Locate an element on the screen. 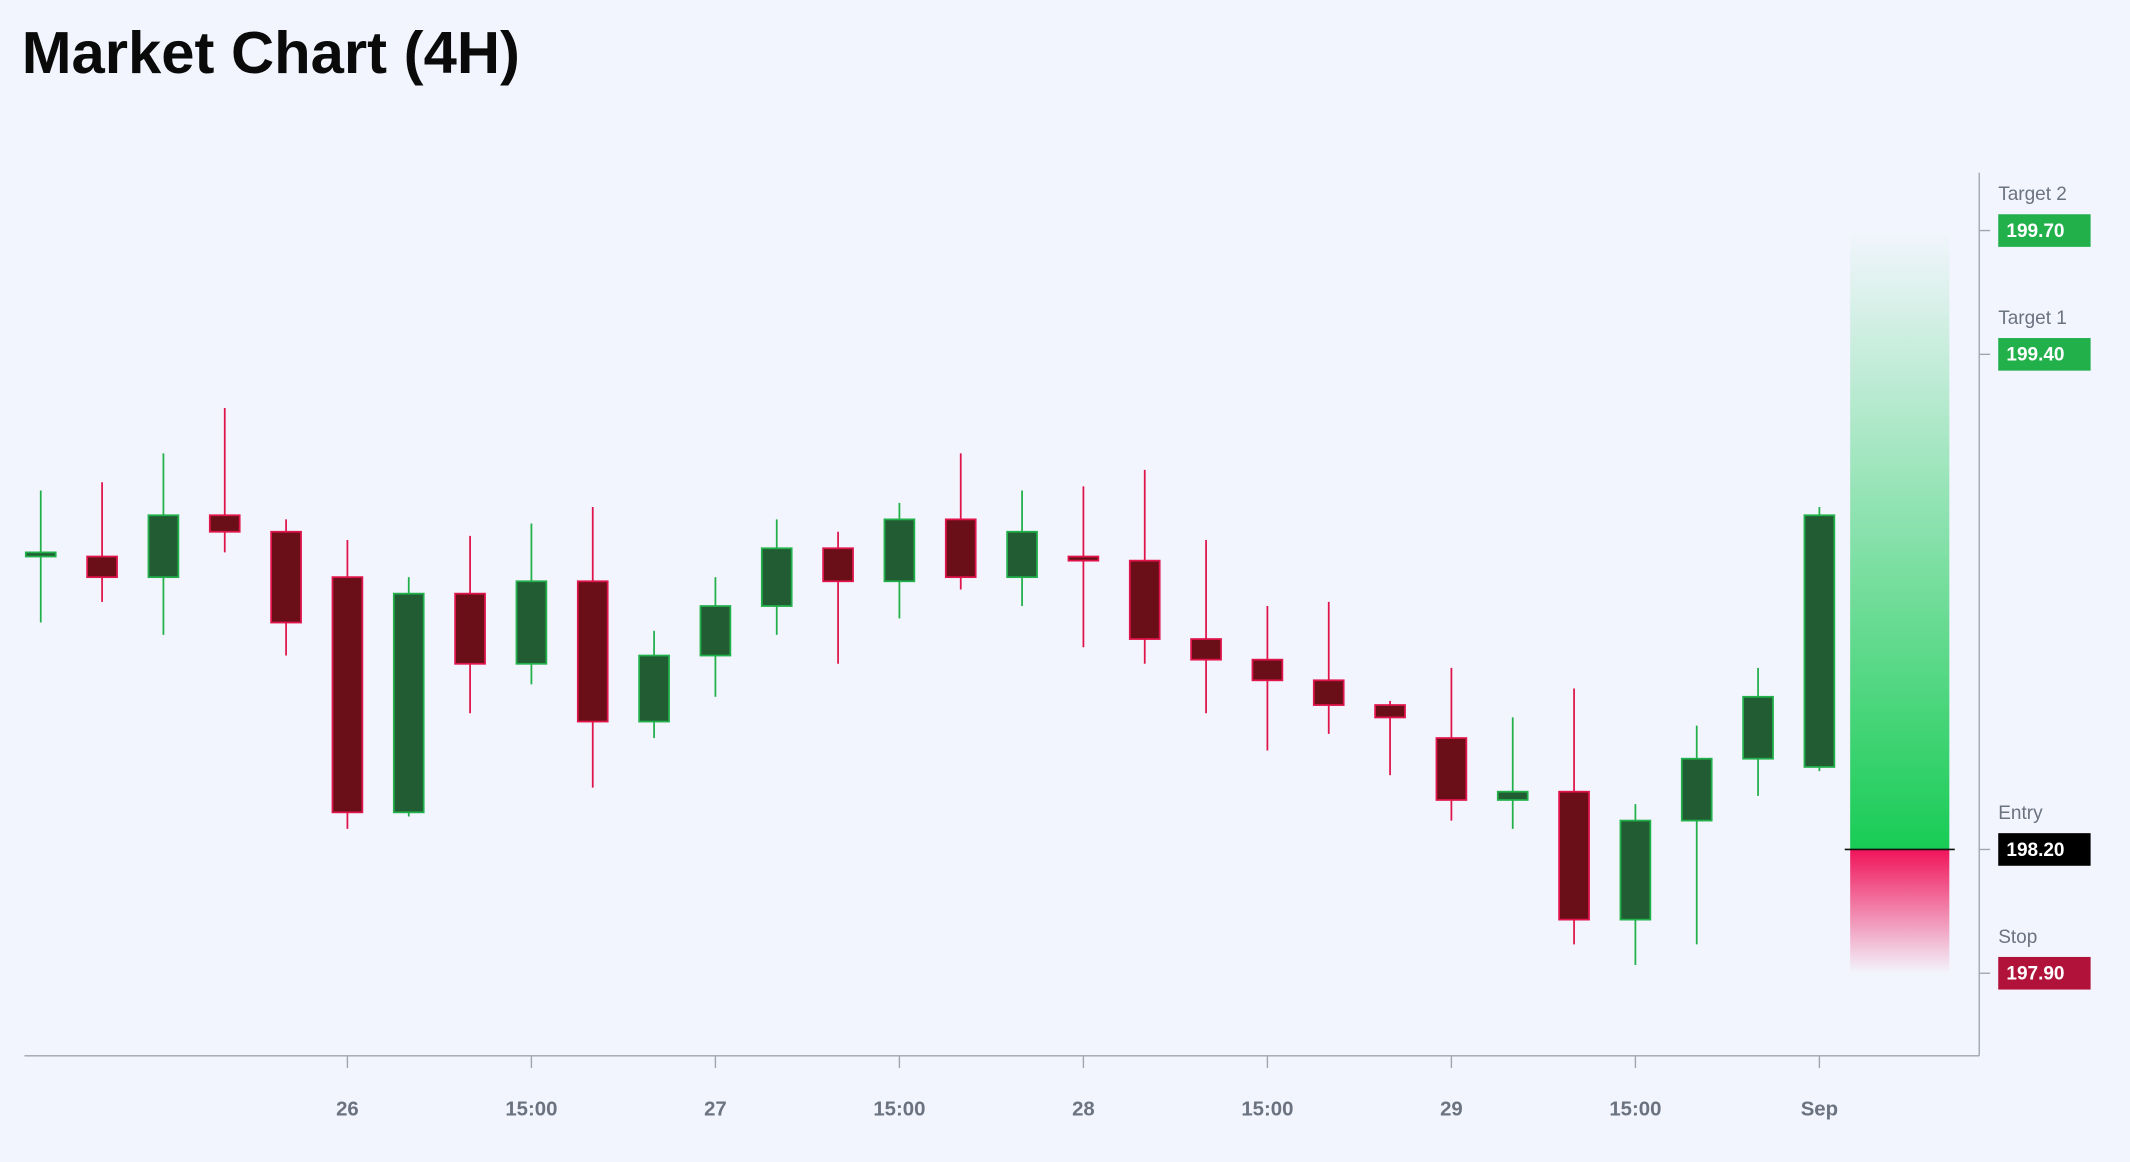 The height and width of the screenshot is (1162, 2130). loss-zone is located at coordinates (1900, 911).